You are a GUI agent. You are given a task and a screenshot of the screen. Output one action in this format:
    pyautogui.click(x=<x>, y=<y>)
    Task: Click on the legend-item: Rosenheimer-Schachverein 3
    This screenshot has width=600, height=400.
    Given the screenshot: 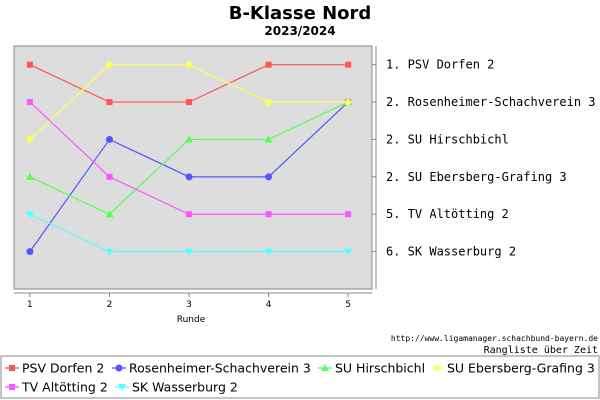 What is the action you would take?
    pyautogui.click(x=211, y=368)
    